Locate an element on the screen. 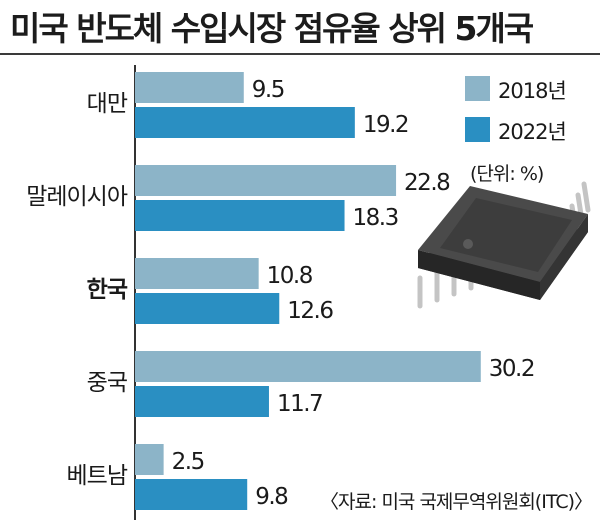 The image size is (600, 529). data-label: 22.8 is located at coordinates (427, 183).